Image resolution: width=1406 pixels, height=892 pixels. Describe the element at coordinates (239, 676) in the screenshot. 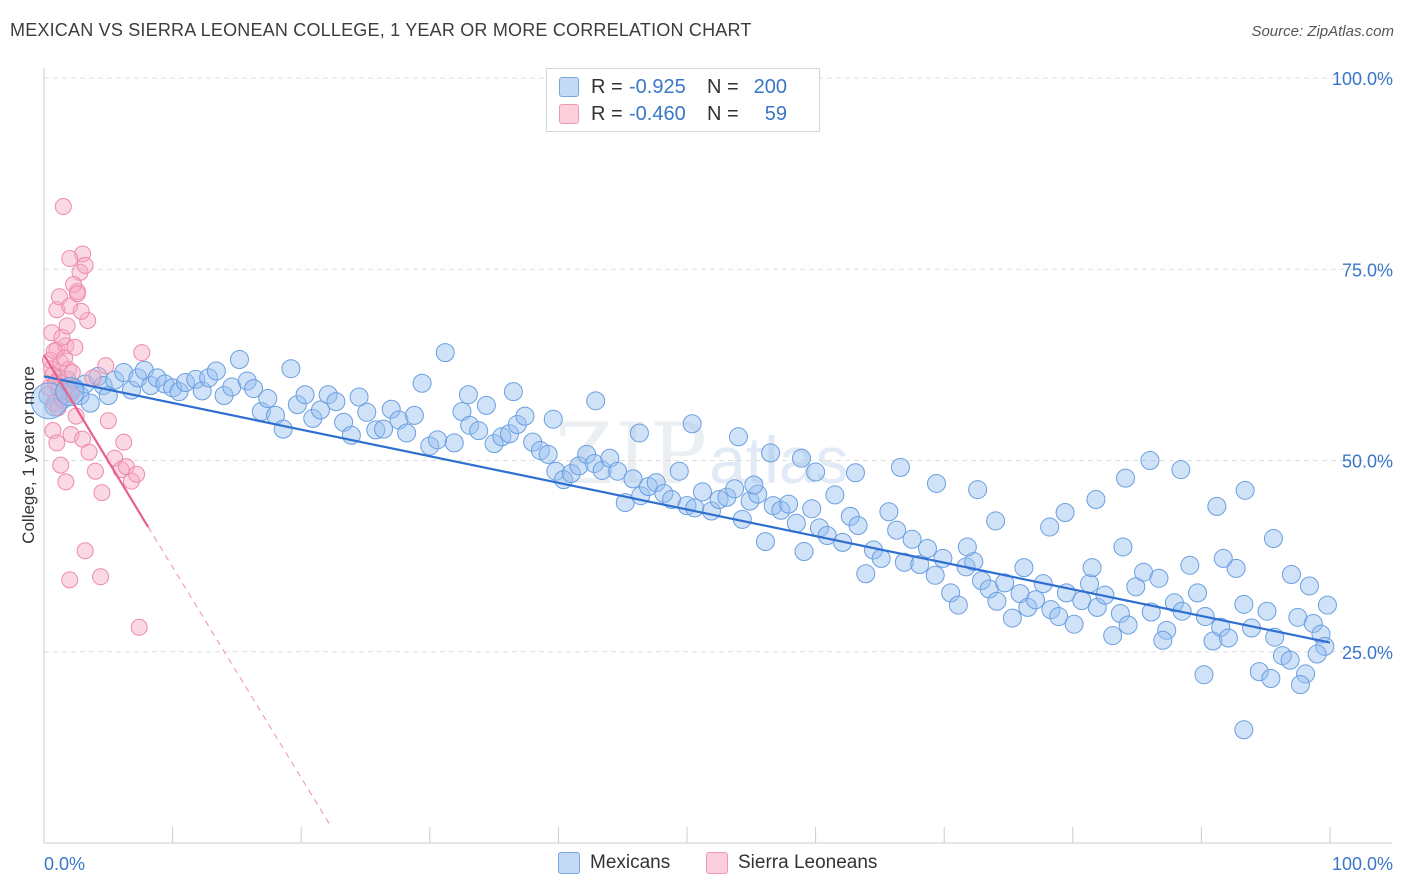

I see `sierra-leoneans-trend-extension` at that location.